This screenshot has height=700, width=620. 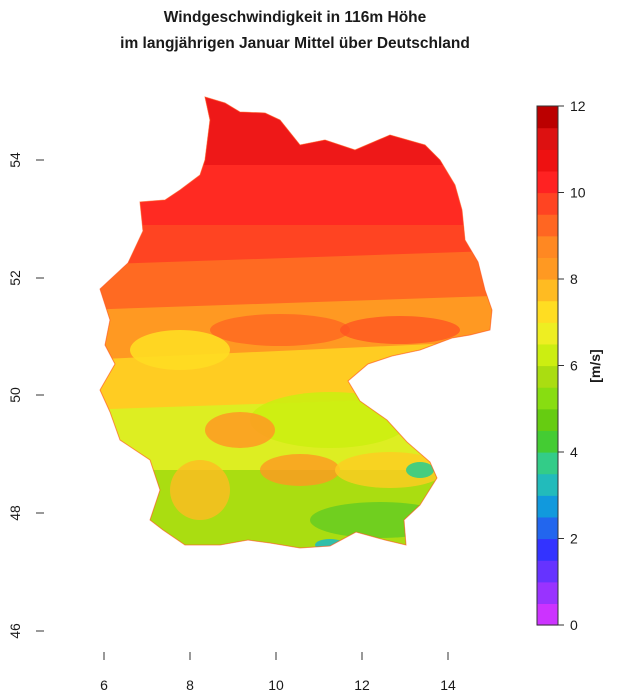 What do you see at coordinates (25, 631) in the screenshot?
I see `y-tick: 46` at bounding box center [25, 631].